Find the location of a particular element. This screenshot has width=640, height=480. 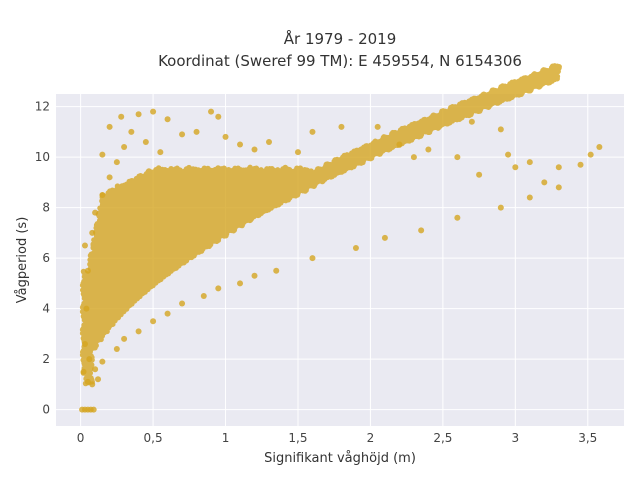

x-axis-label: Signifikant våghöjd (m) is located at coordinates (340, 458).